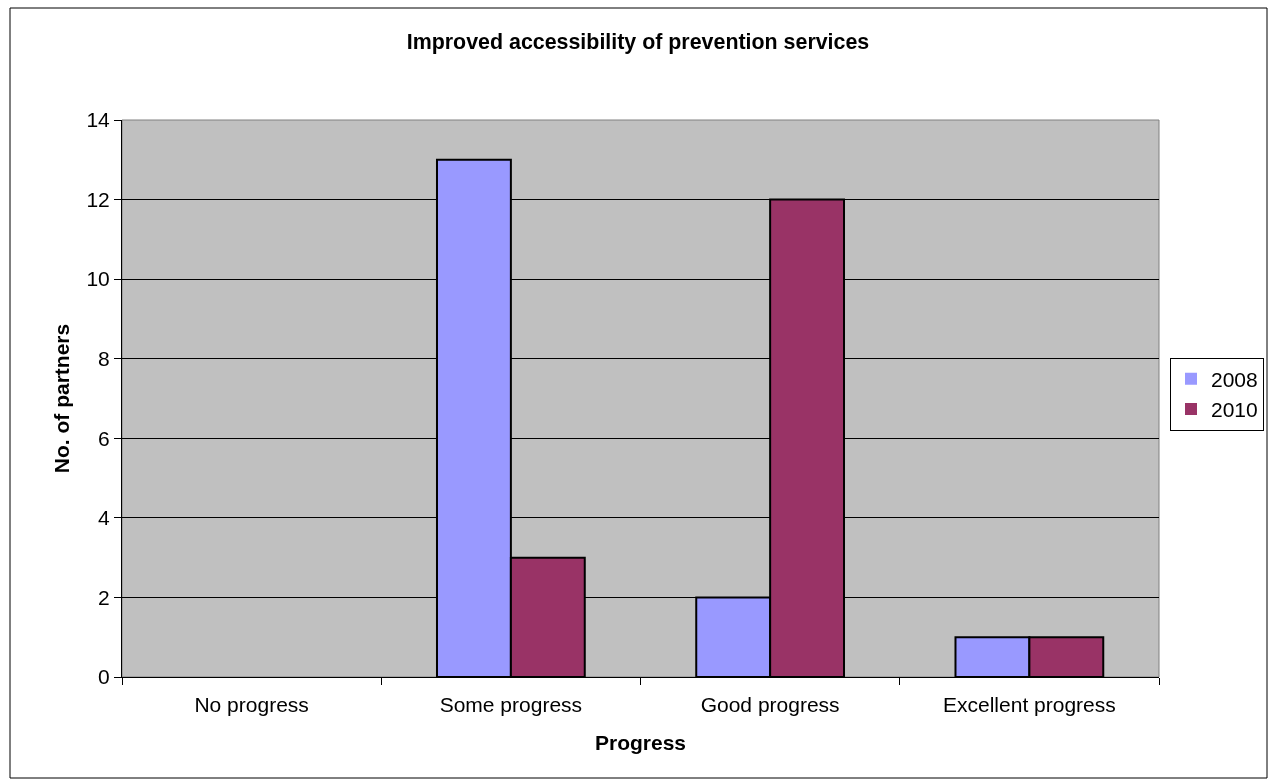 This screenshot has height=782, width=1269. Describe the element at coordinates (98, 279) in the screenshot. I see `y-tick-label: 10` at that location.